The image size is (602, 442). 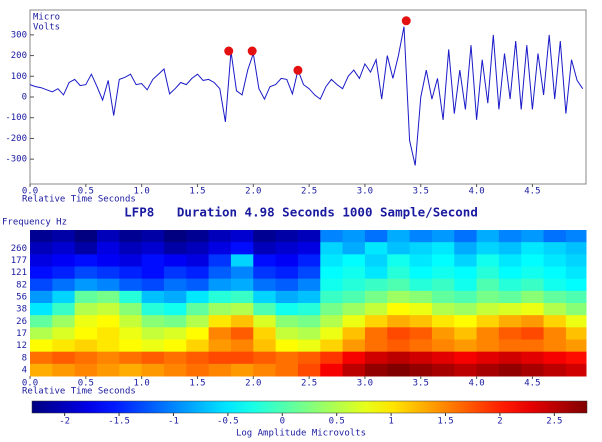 I want to click on x-tick-label: 4.5, so click(x=532, y=384).